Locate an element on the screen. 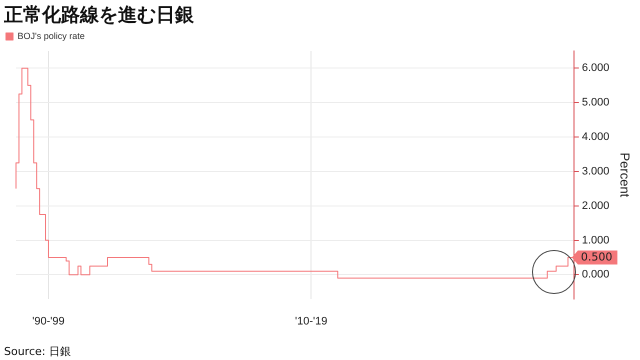  legend-label: BOJ's policy rate is located at coordinates (51, 35).